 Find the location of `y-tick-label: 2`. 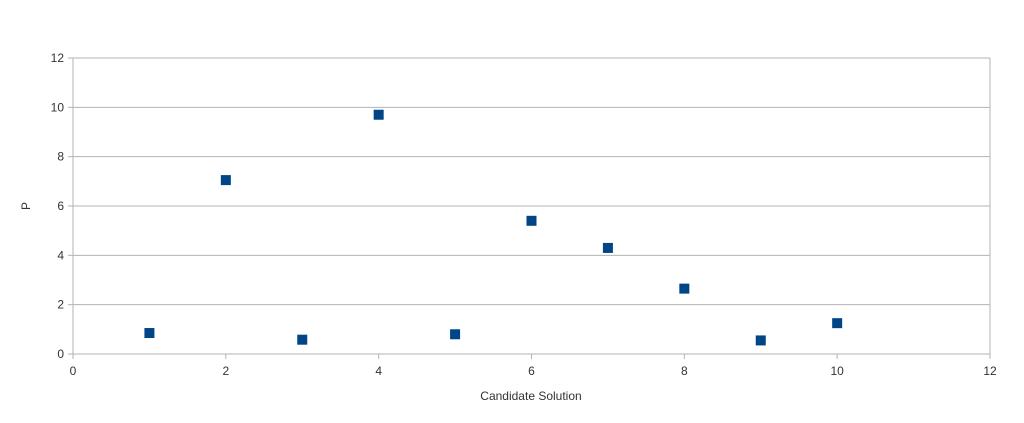

y-tick-label: 2 is located at coordinates (60, 305).